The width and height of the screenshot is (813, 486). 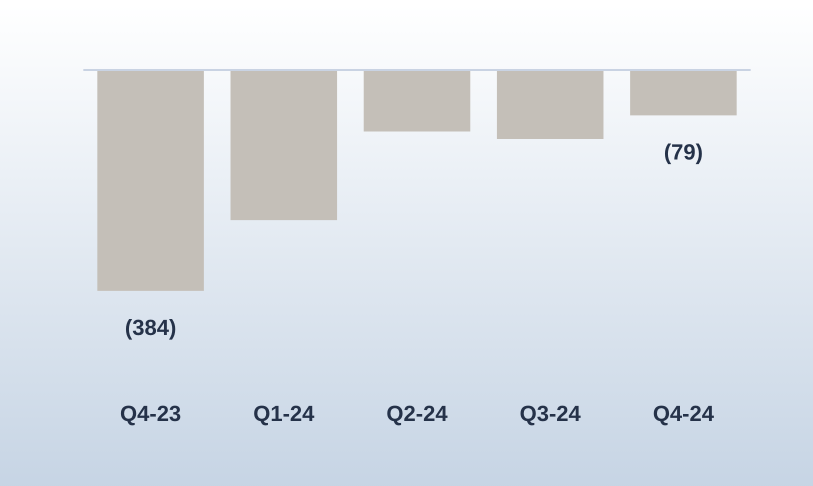 I want to click on x-tick-label: Q1-24, so click(x=284, y=413).